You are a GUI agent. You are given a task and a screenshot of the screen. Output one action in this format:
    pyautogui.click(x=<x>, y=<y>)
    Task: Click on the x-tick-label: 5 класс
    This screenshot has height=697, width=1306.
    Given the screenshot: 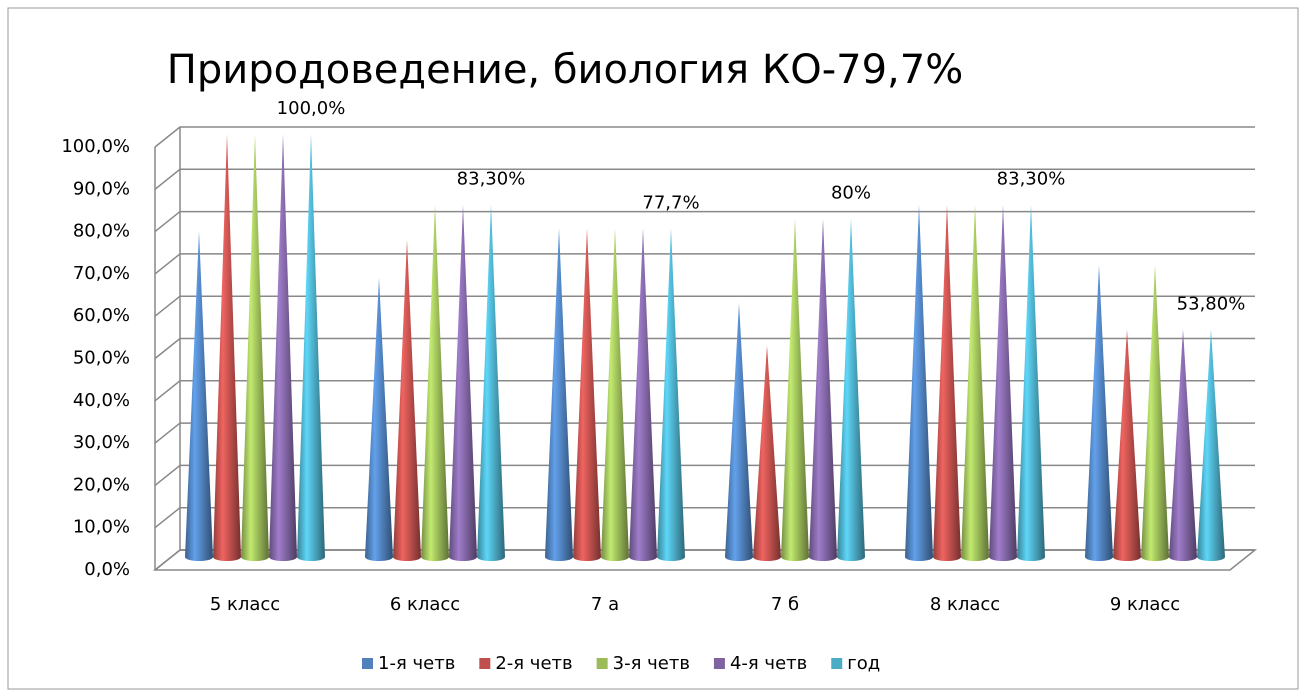 What is the action you would take?
    pyautogui.click(x=245, y=604)
    